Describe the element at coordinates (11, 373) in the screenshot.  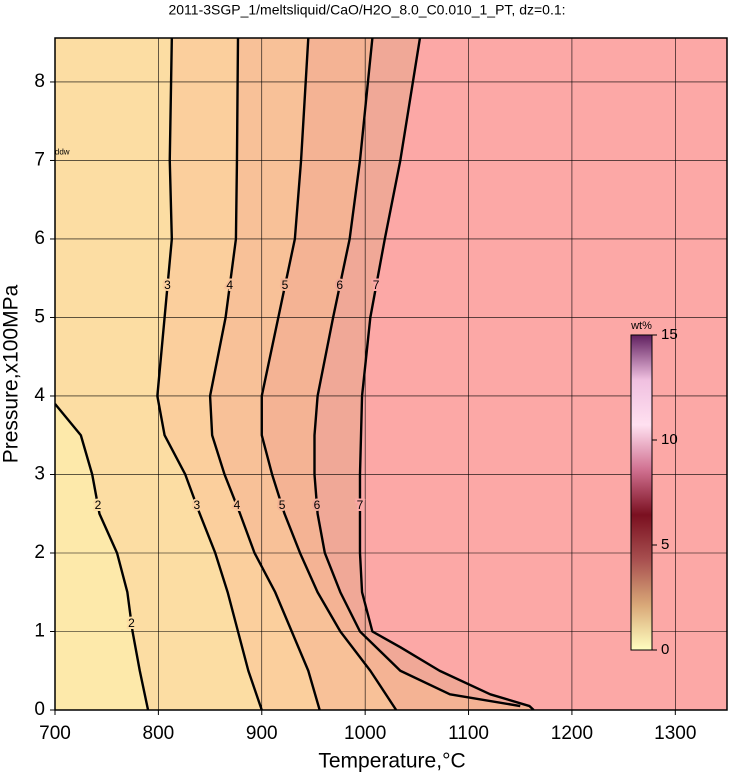
I see `y-axis-label: Pressure,x100MPa` at that location.